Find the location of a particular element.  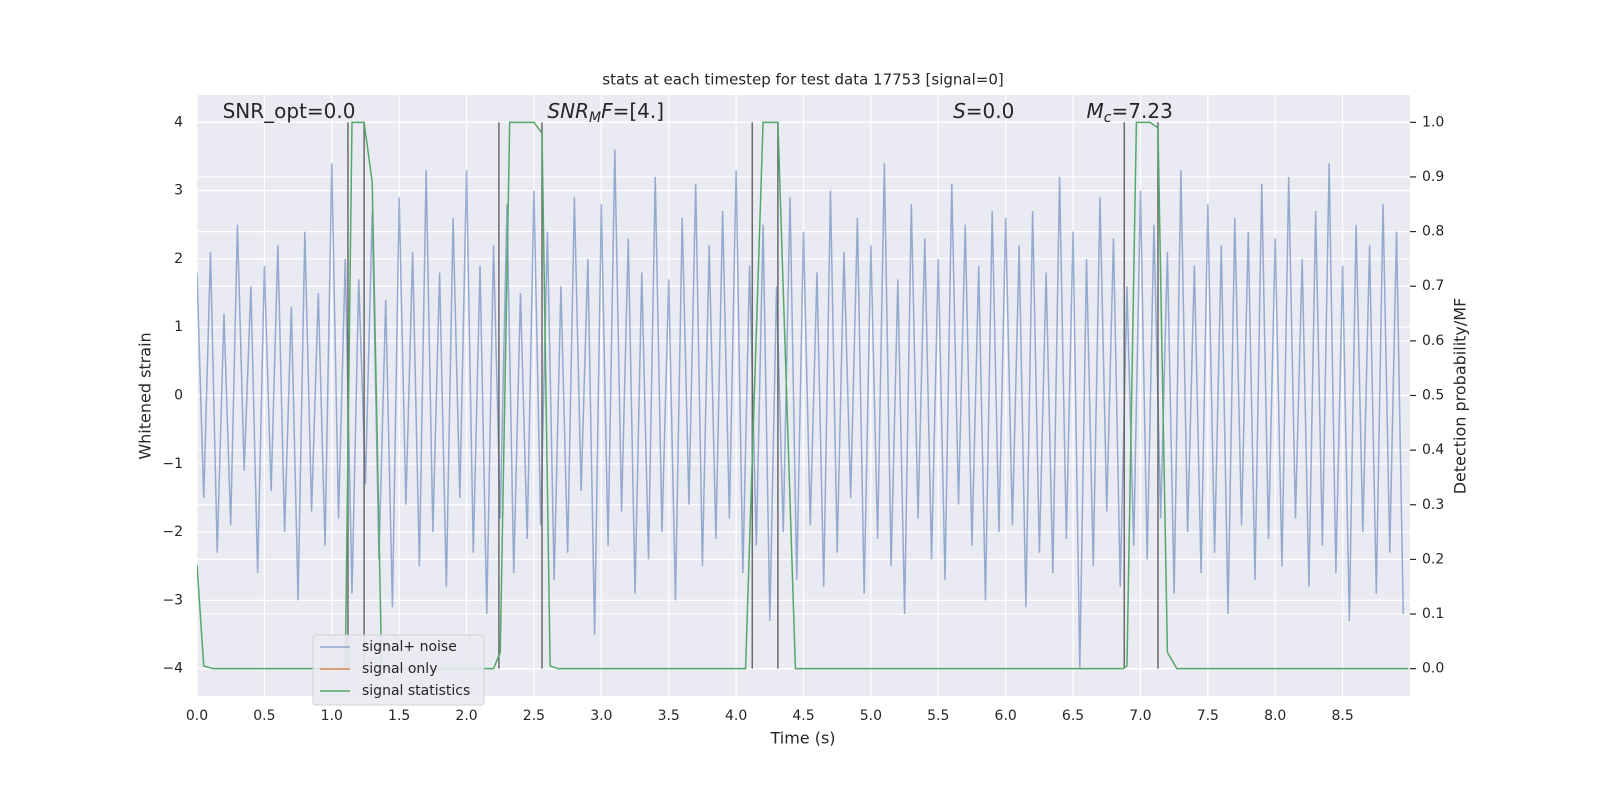

annotation-part: S is located at coordinates (959, 111).